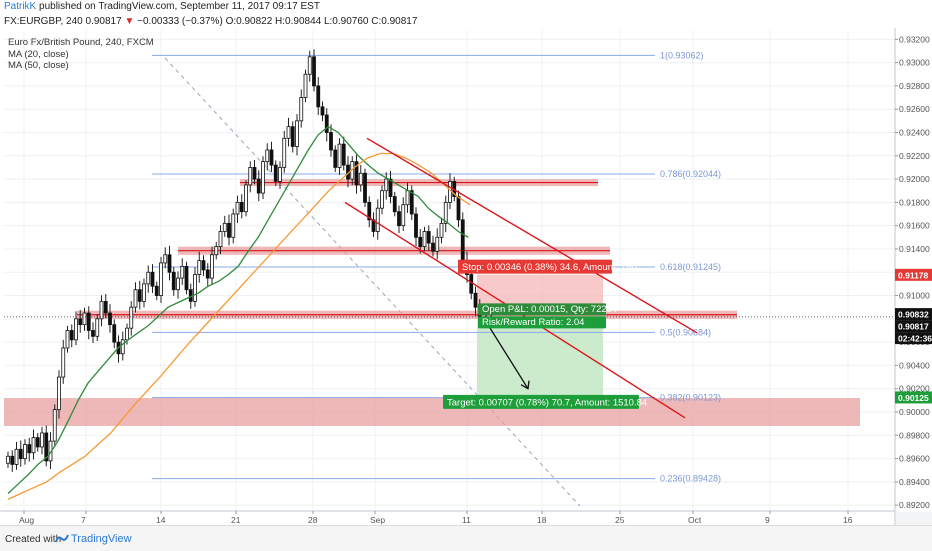  Describe the element at coordinates (101, 539) in the screenshot. I see `tradingview-brand: TradingView` at that location.